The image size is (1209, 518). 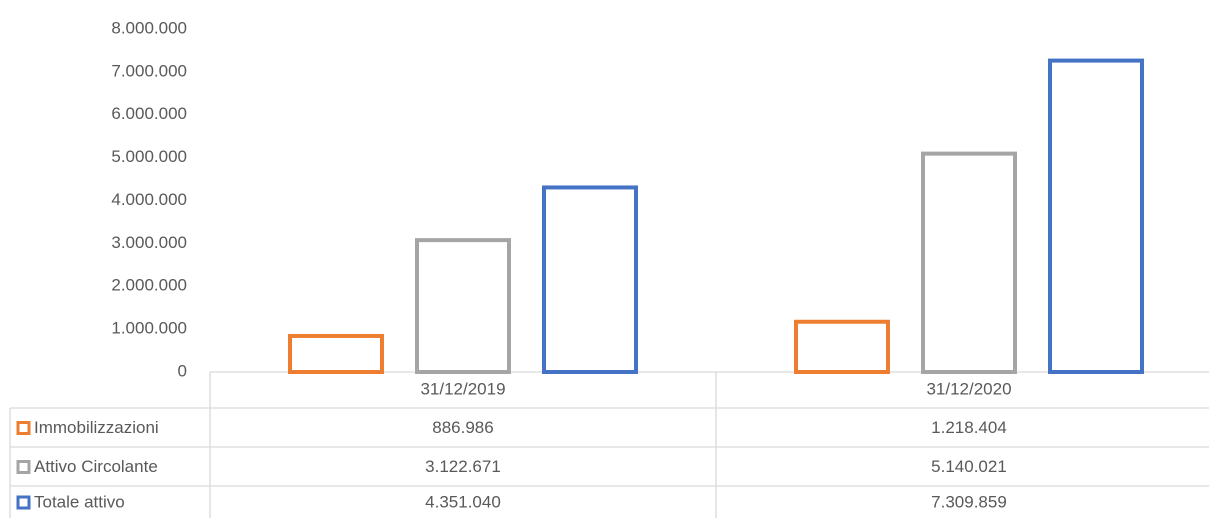 What do you see at coordinates (968, 388) in the screenshot?
I see `x-tick-label: 31/12/2020` at bounding box center [968, 388].